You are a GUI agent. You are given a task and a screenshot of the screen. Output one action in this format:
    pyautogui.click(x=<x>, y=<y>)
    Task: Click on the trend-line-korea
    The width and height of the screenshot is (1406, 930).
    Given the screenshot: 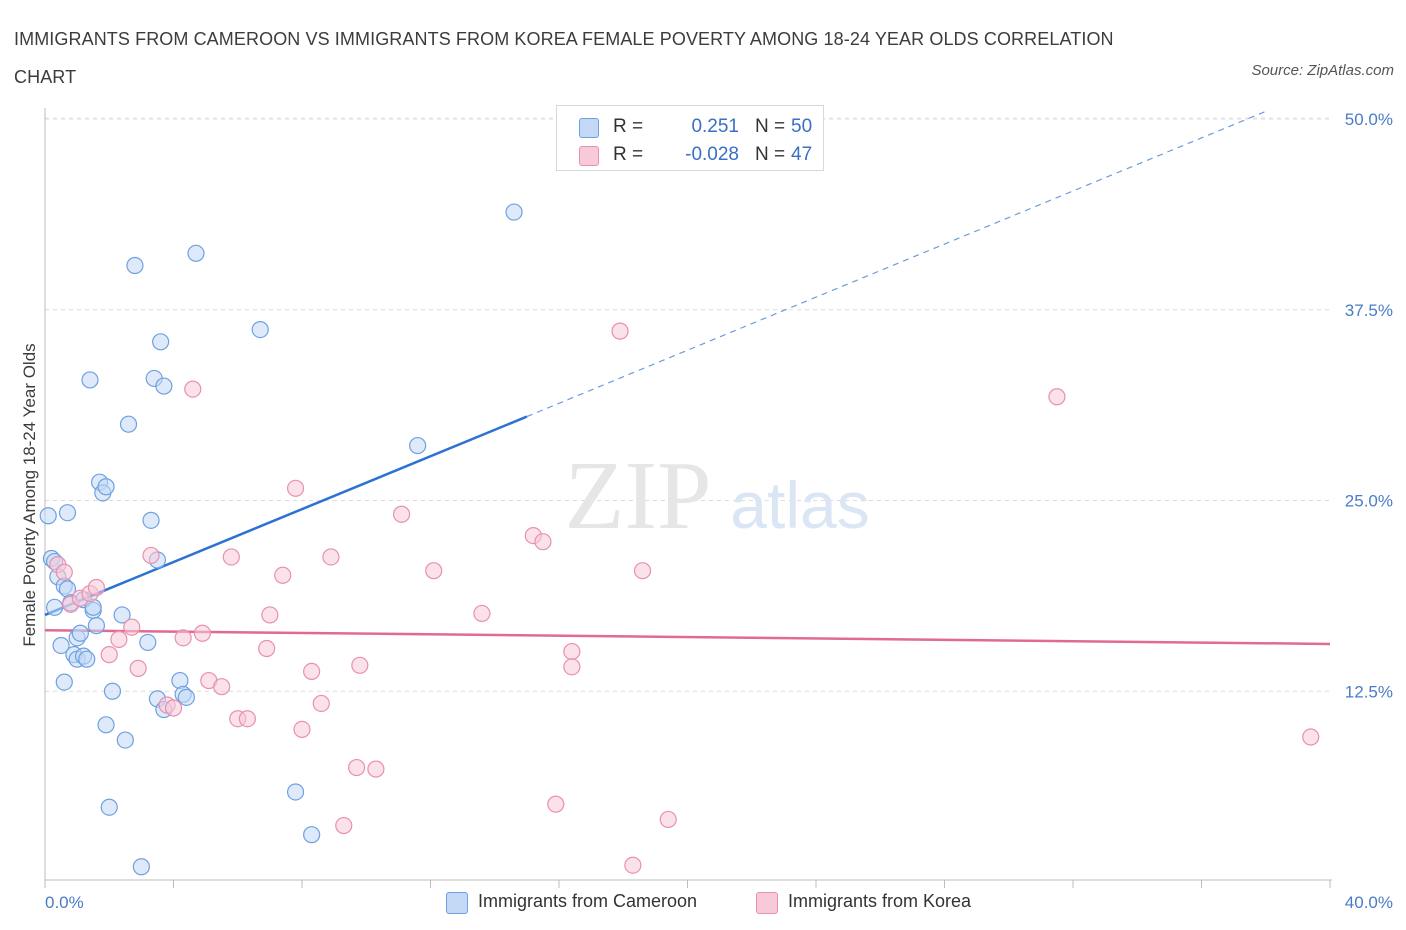 What is the action you would take?
    pyautogui.click(x=687, y=637)
    